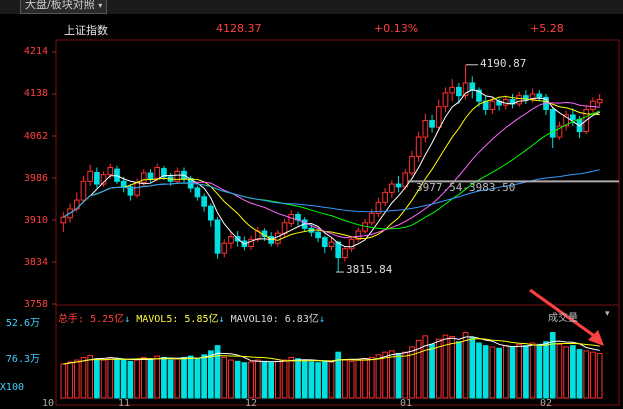  What do you see at coordinates (547, 28) in the screenshot?
I see `index-change: +5.28` at bounding box center [547, 28].